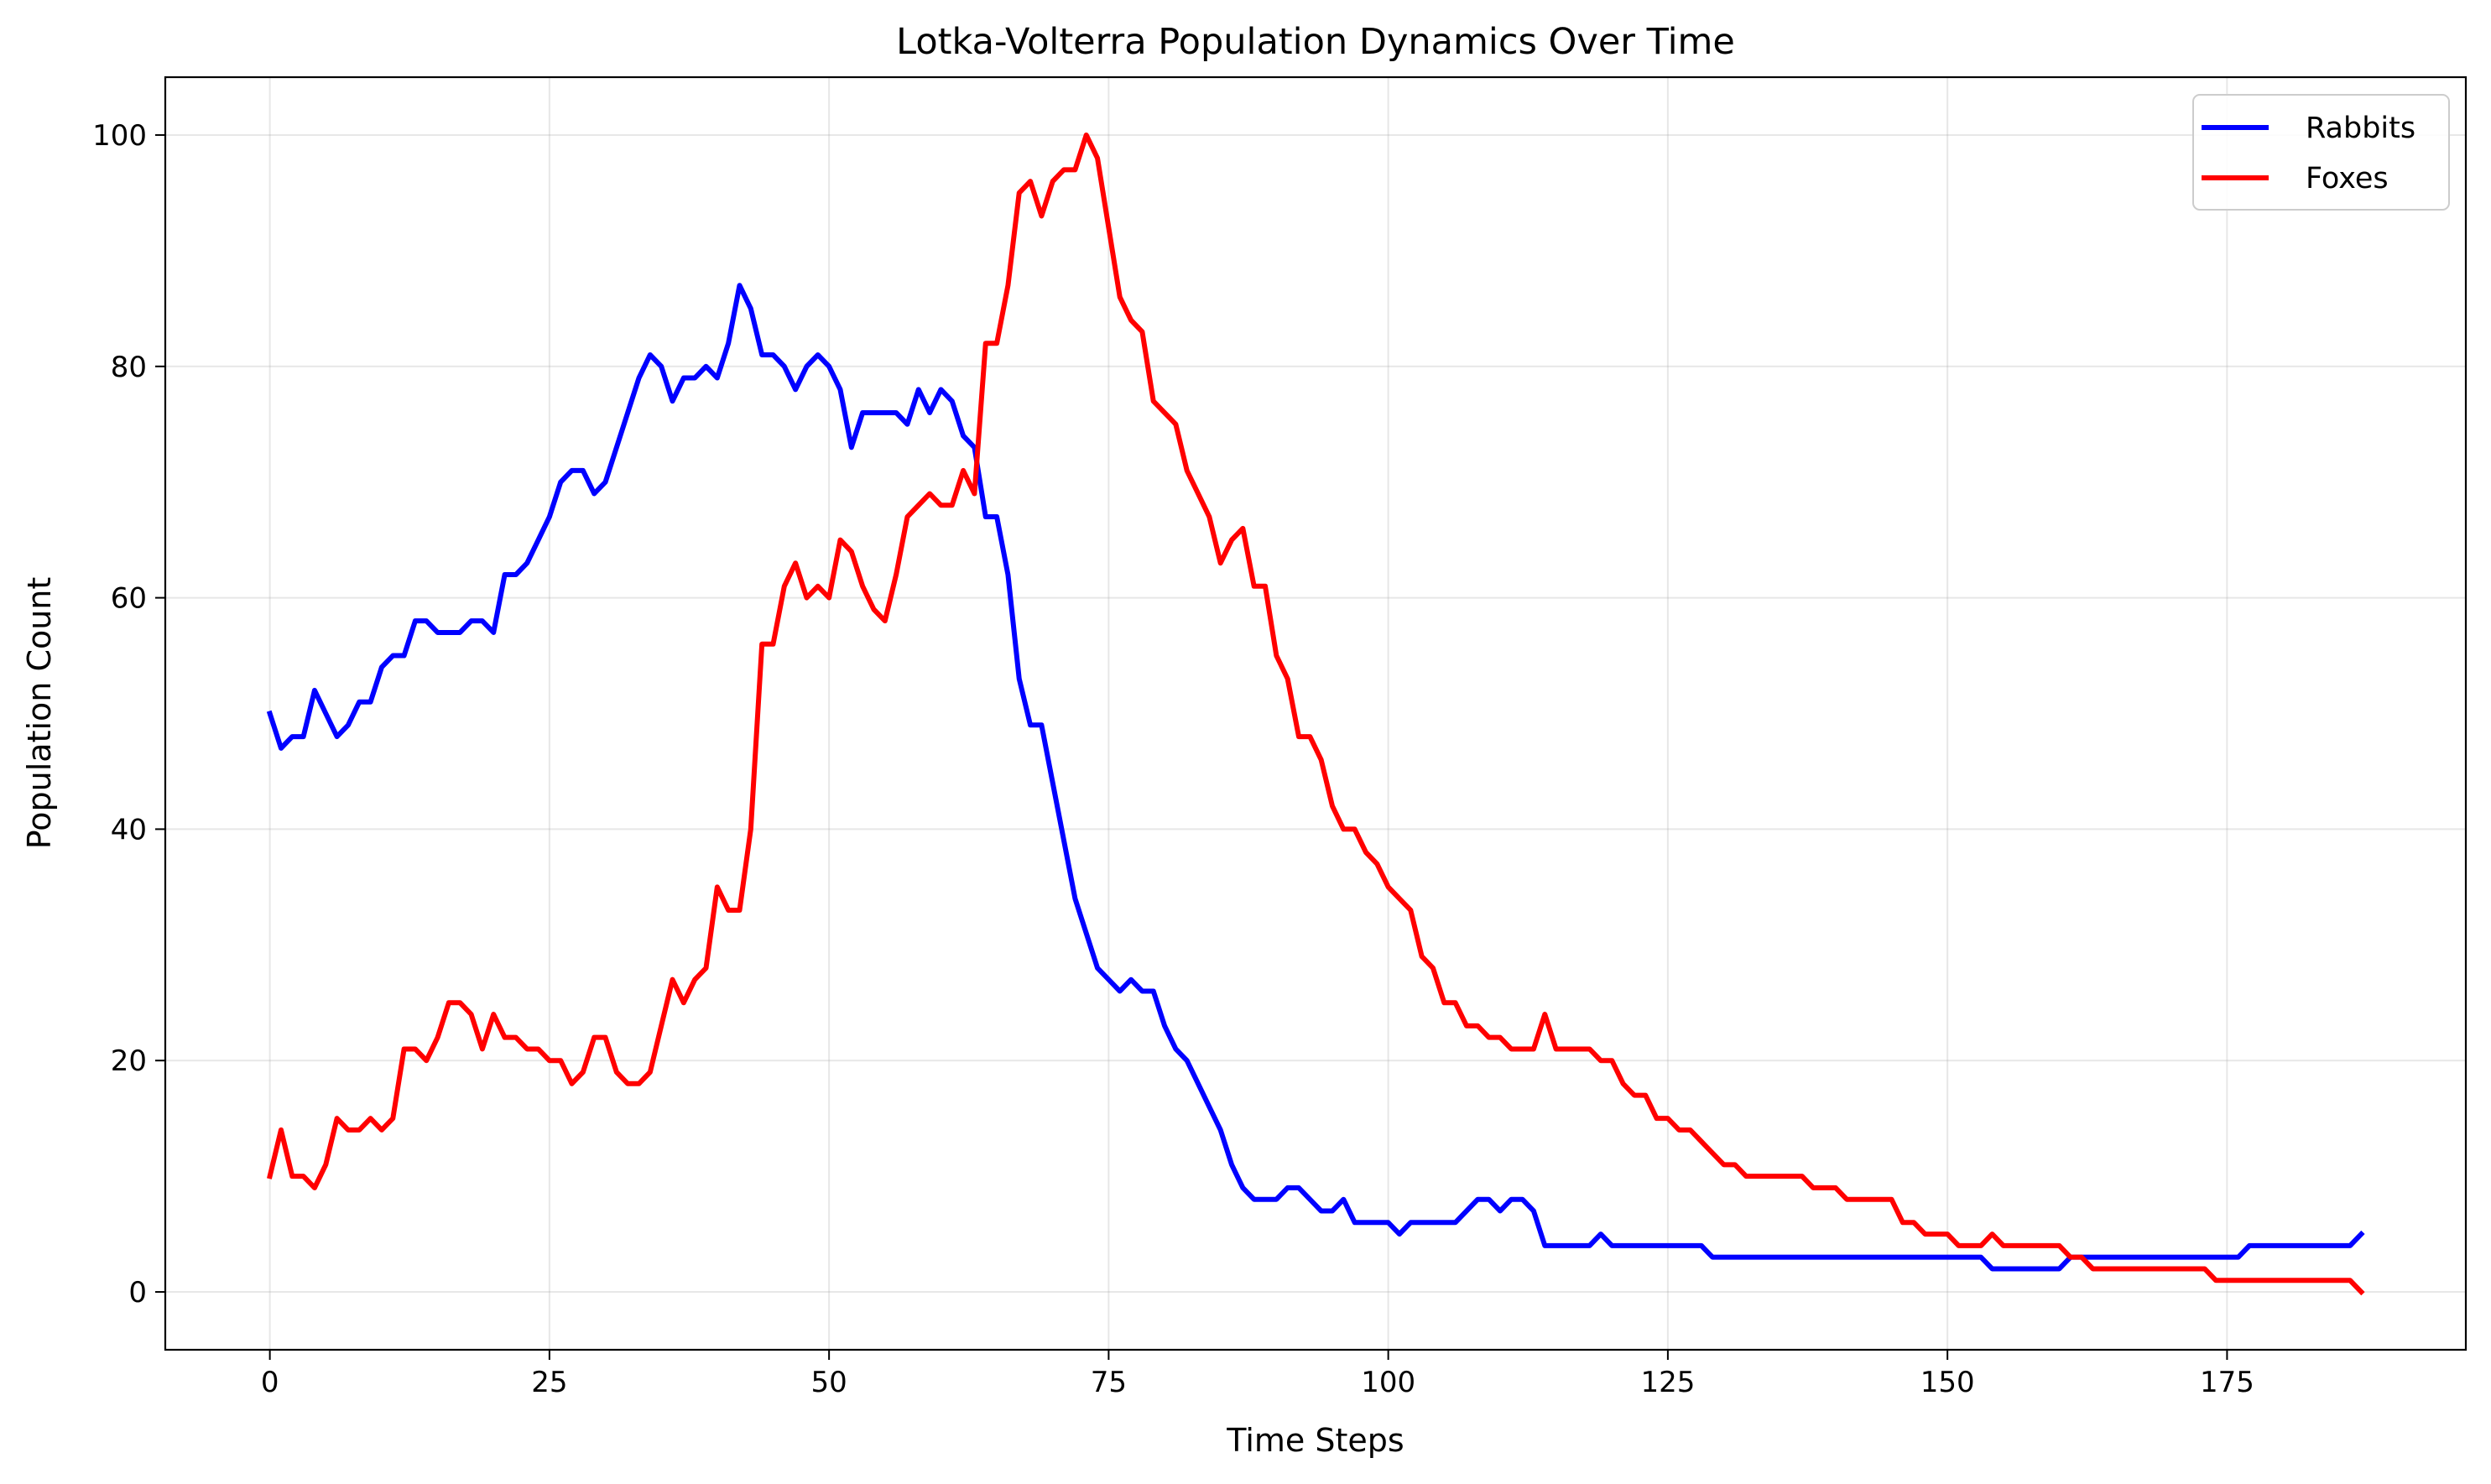 The height and width of the screenshot is (1484, 2491). Describe the element at coordinates (1388, 1382) in the screenshot. I see `x-tick-label: 100` at that location.